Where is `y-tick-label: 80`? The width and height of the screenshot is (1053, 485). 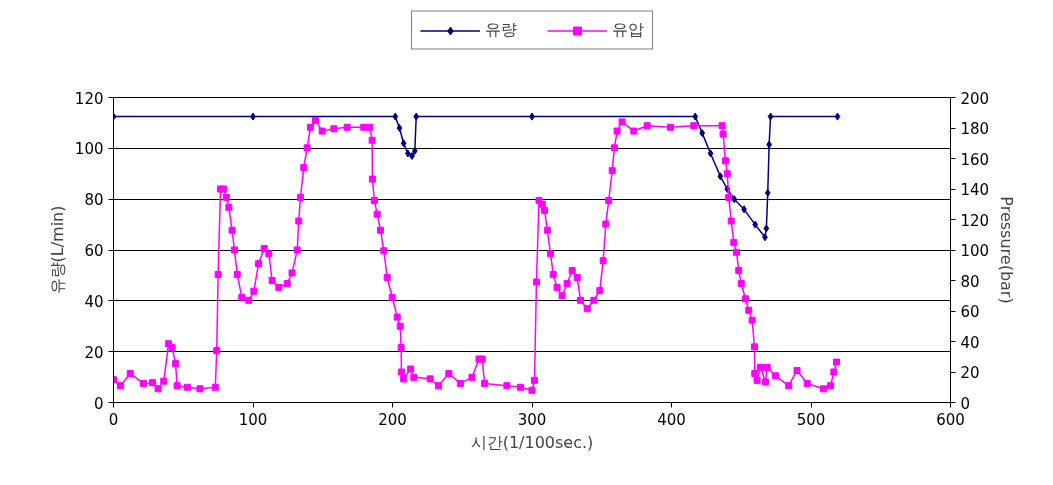
y-tick-label: 80 is located at coordinates (94, 200).